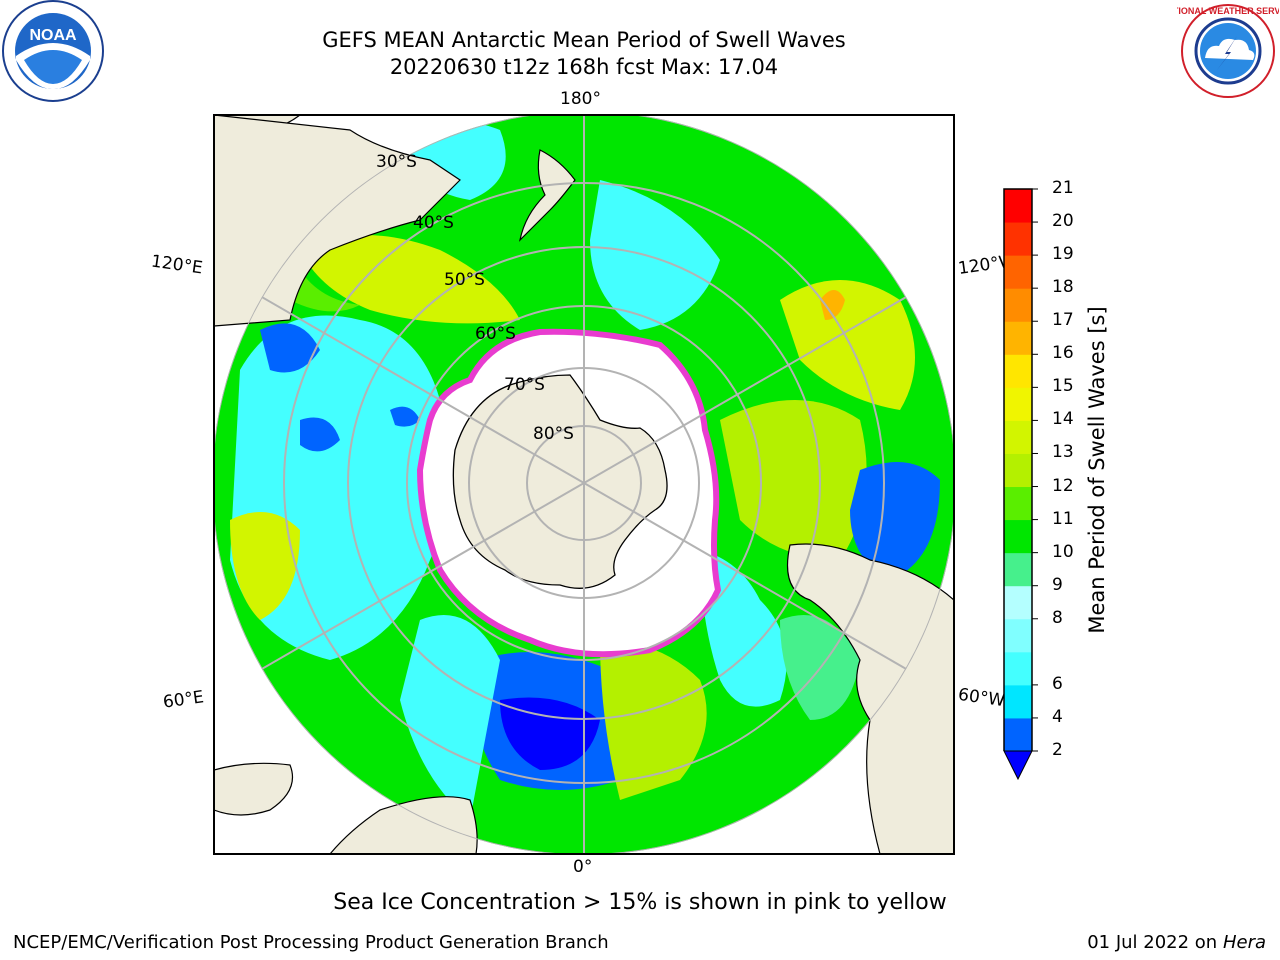  I want to click on colorbar-tick-label: 12, so click(1063, 485).